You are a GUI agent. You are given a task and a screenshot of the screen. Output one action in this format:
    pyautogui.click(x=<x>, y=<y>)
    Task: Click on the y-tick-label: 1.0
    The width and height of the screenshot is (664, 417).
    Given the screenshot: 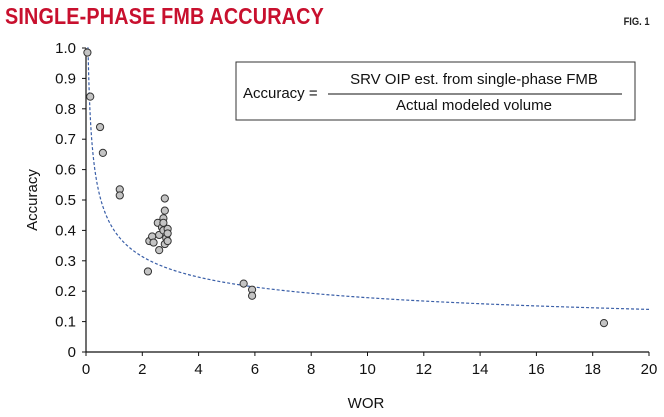 What is the action you would take?
    pyautogui.click(x=65, y=48)
    